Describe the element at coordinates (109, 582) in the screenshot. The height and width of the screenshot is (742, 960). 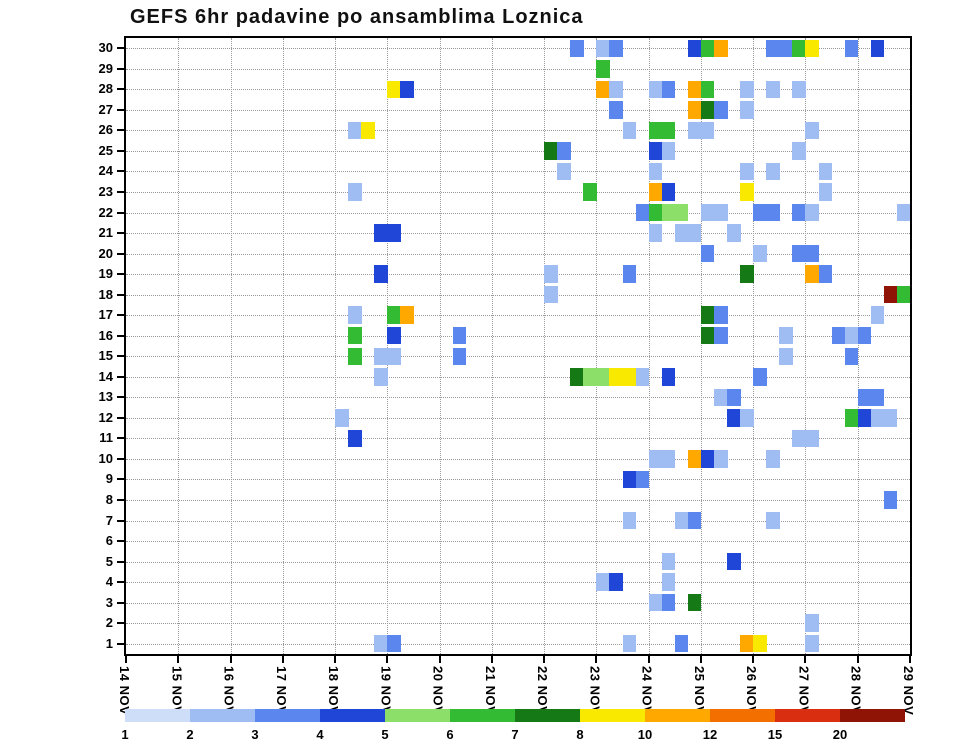
I see `y-tick-label: 4` at that location.